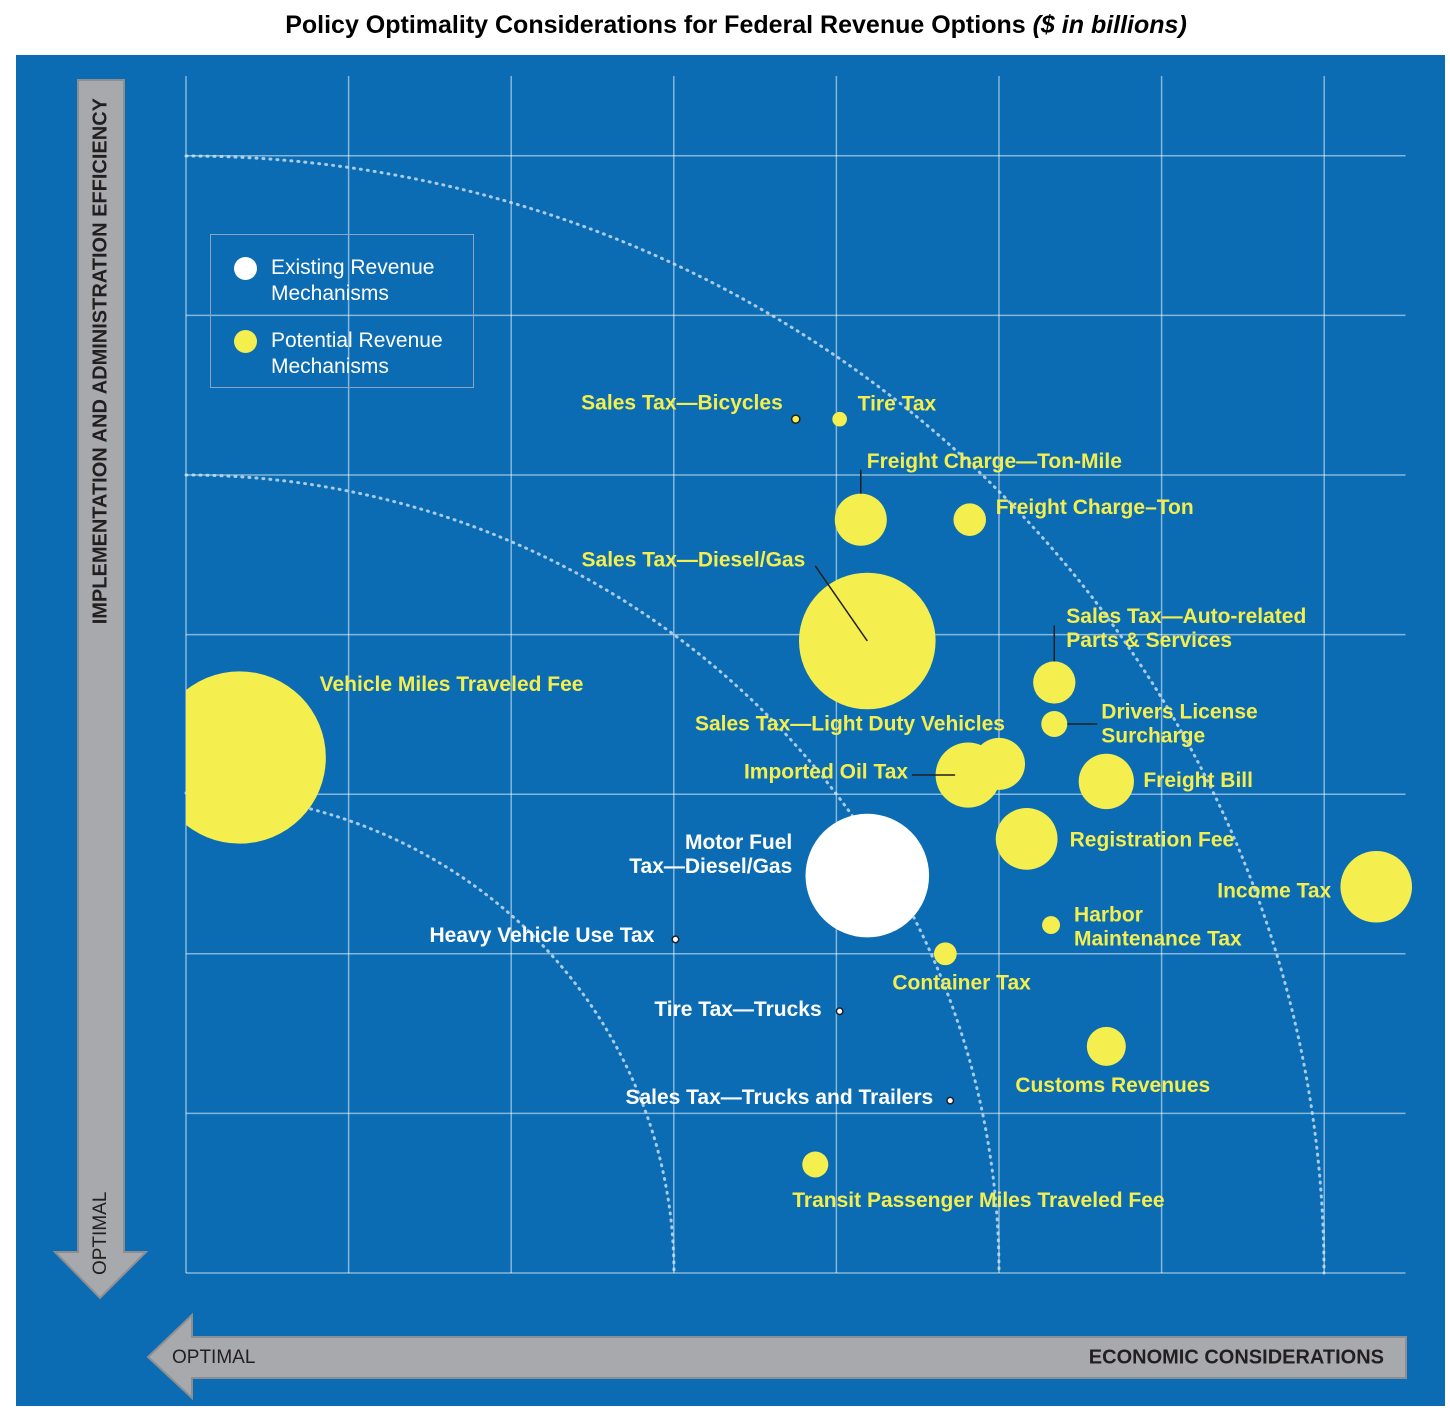 The image size is (1450, 1416). Describe the element at coordinates (1274, 890) in the screenshot. I see `point-label: Income Tax` at that location.